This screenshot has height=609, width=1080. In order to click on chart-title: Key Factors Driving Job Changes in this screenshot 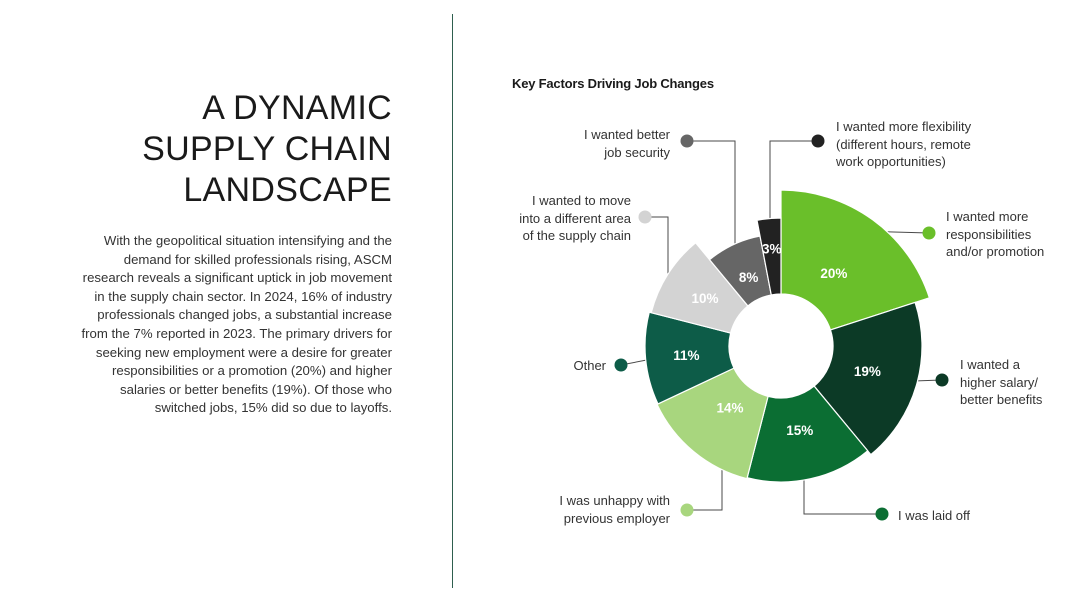, I will do `click(613, 83)`.